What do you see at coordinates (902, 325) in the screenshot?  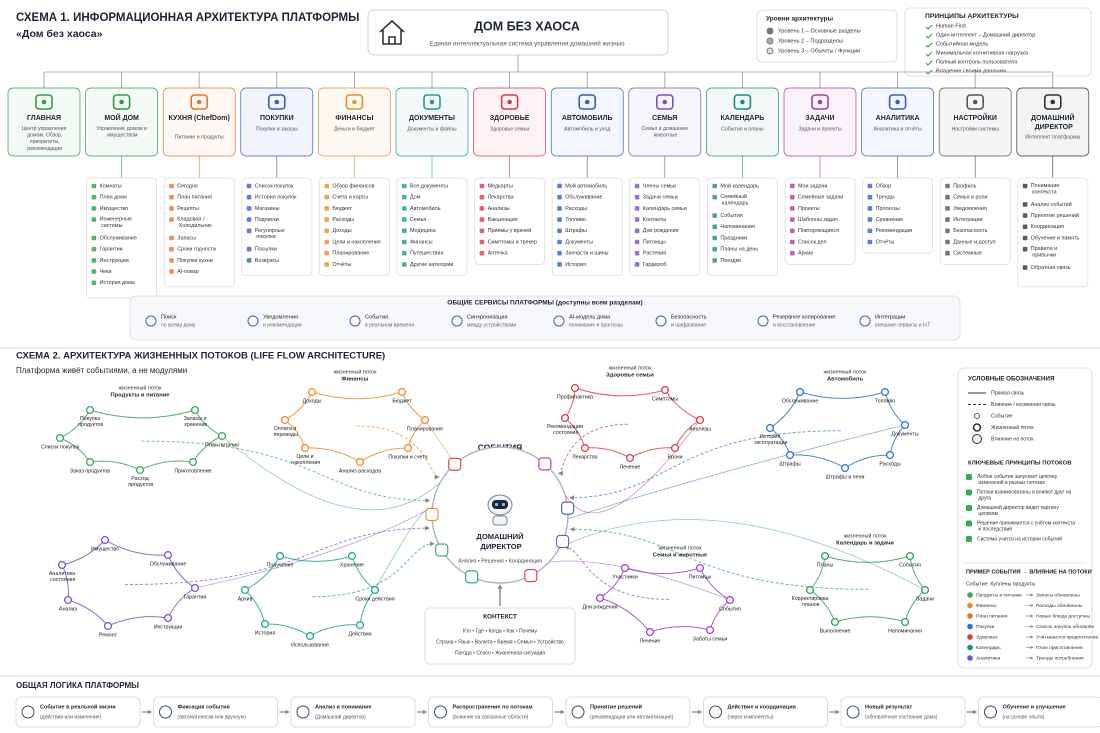 I see `service-desc: внешние сервисы и IoT` at bounding box center [902, 325].